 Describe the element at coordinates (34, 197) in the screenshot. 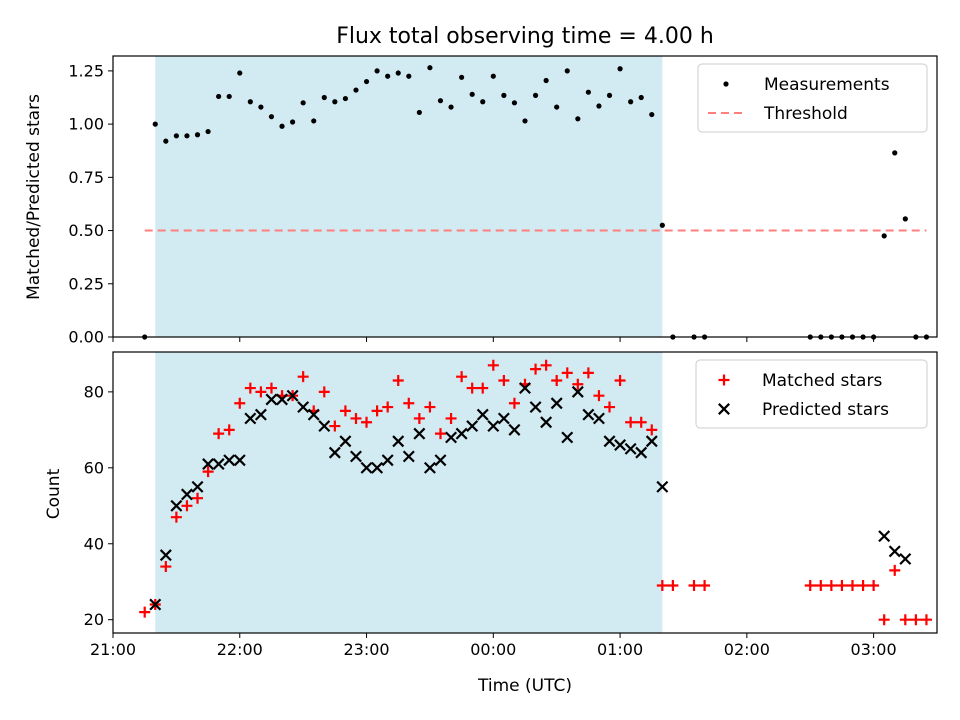

I see `top-y-axis-label: Matched/Predicted stars` at that location.